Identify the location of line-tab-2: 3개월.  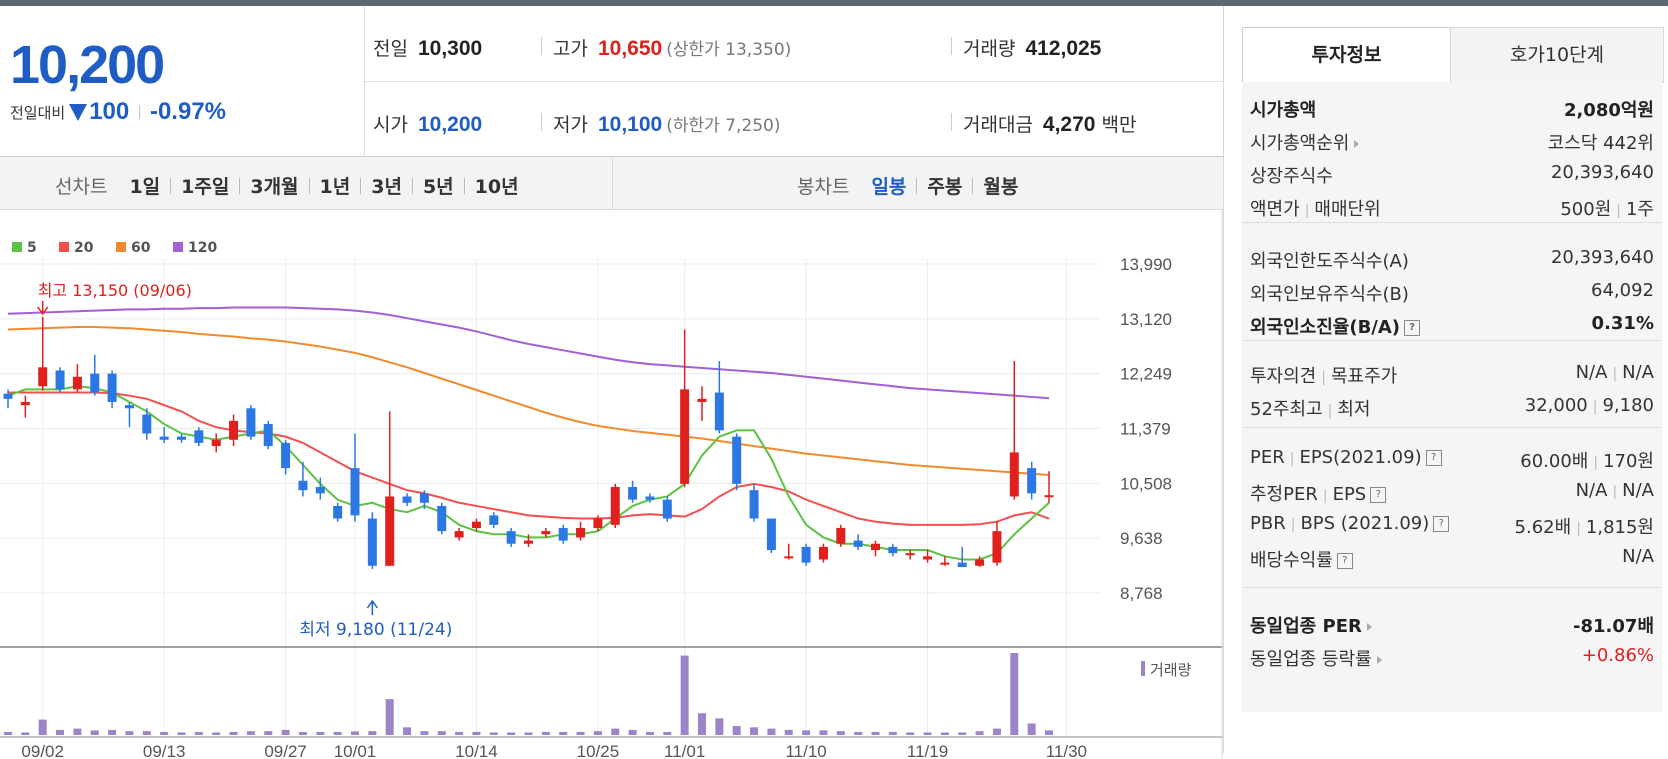
(274, 187).